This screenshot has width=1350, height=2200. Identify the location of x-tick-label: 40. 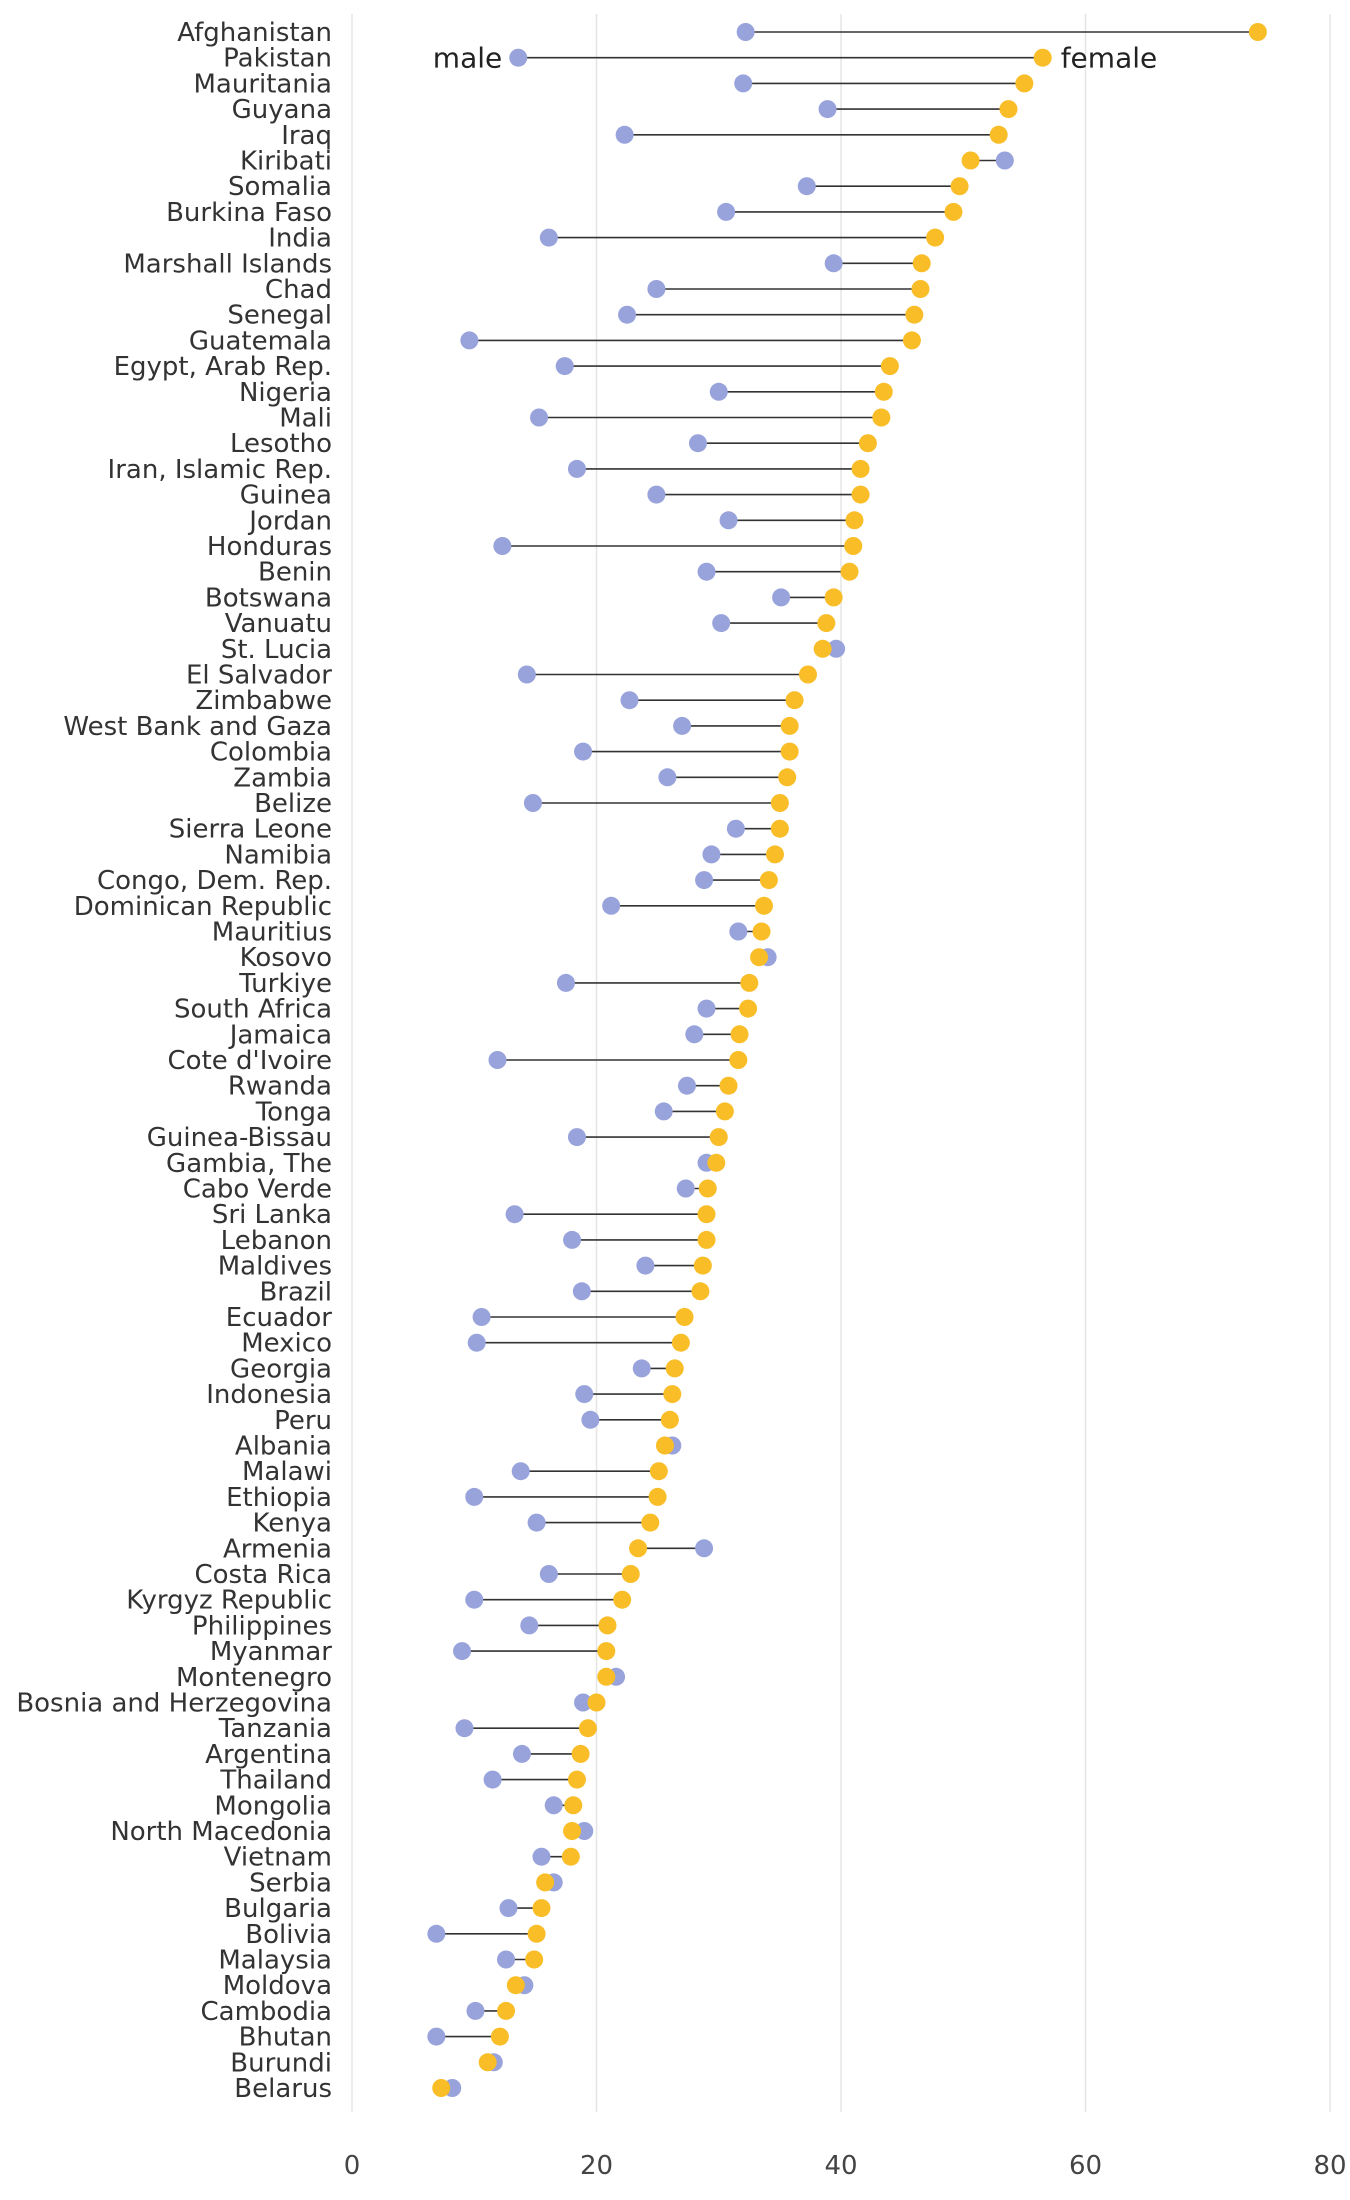
(840, 2166).